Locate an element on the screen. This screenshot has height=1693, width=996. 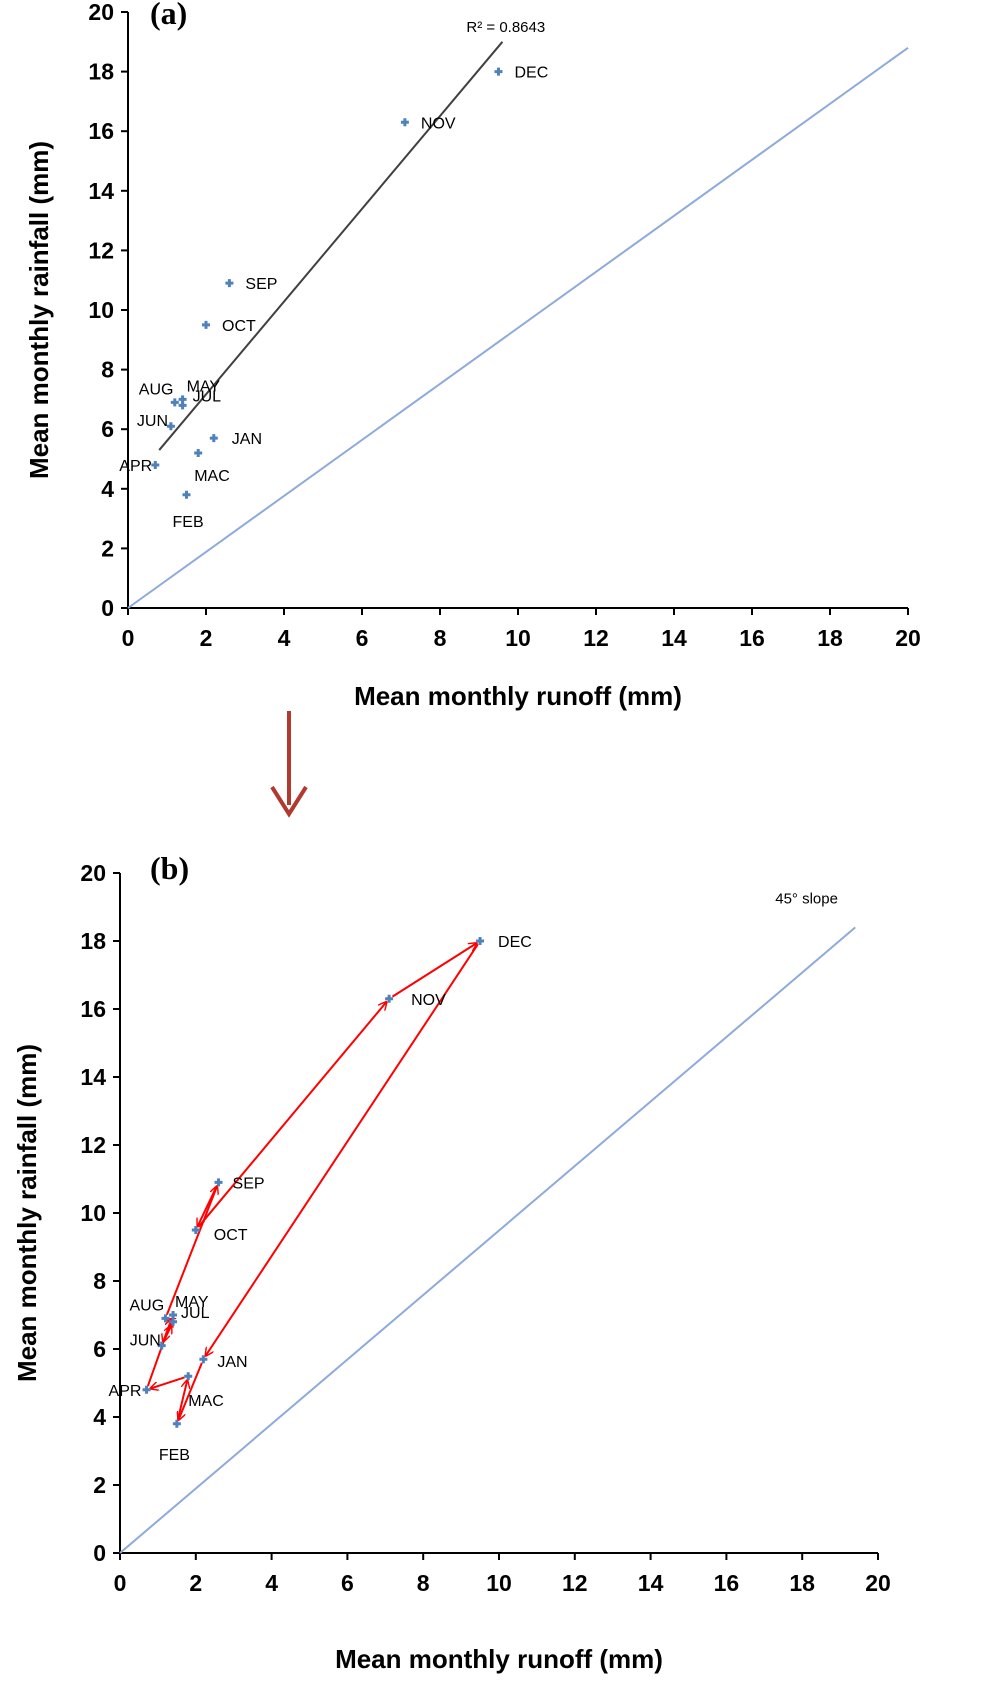
x-tick-label: 16 is located at coordinates (727, 1583).